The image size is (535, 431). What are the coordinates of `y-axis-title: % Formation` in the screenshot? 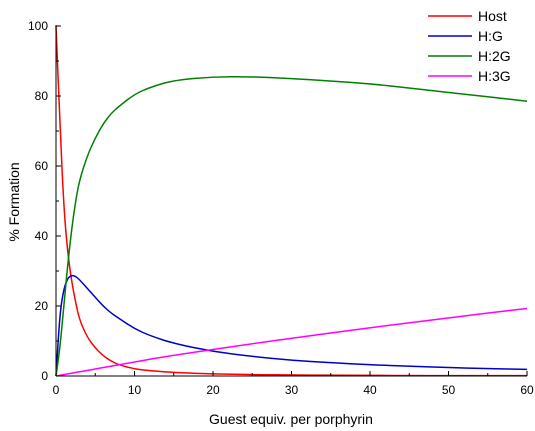 It's located at (14, 201).